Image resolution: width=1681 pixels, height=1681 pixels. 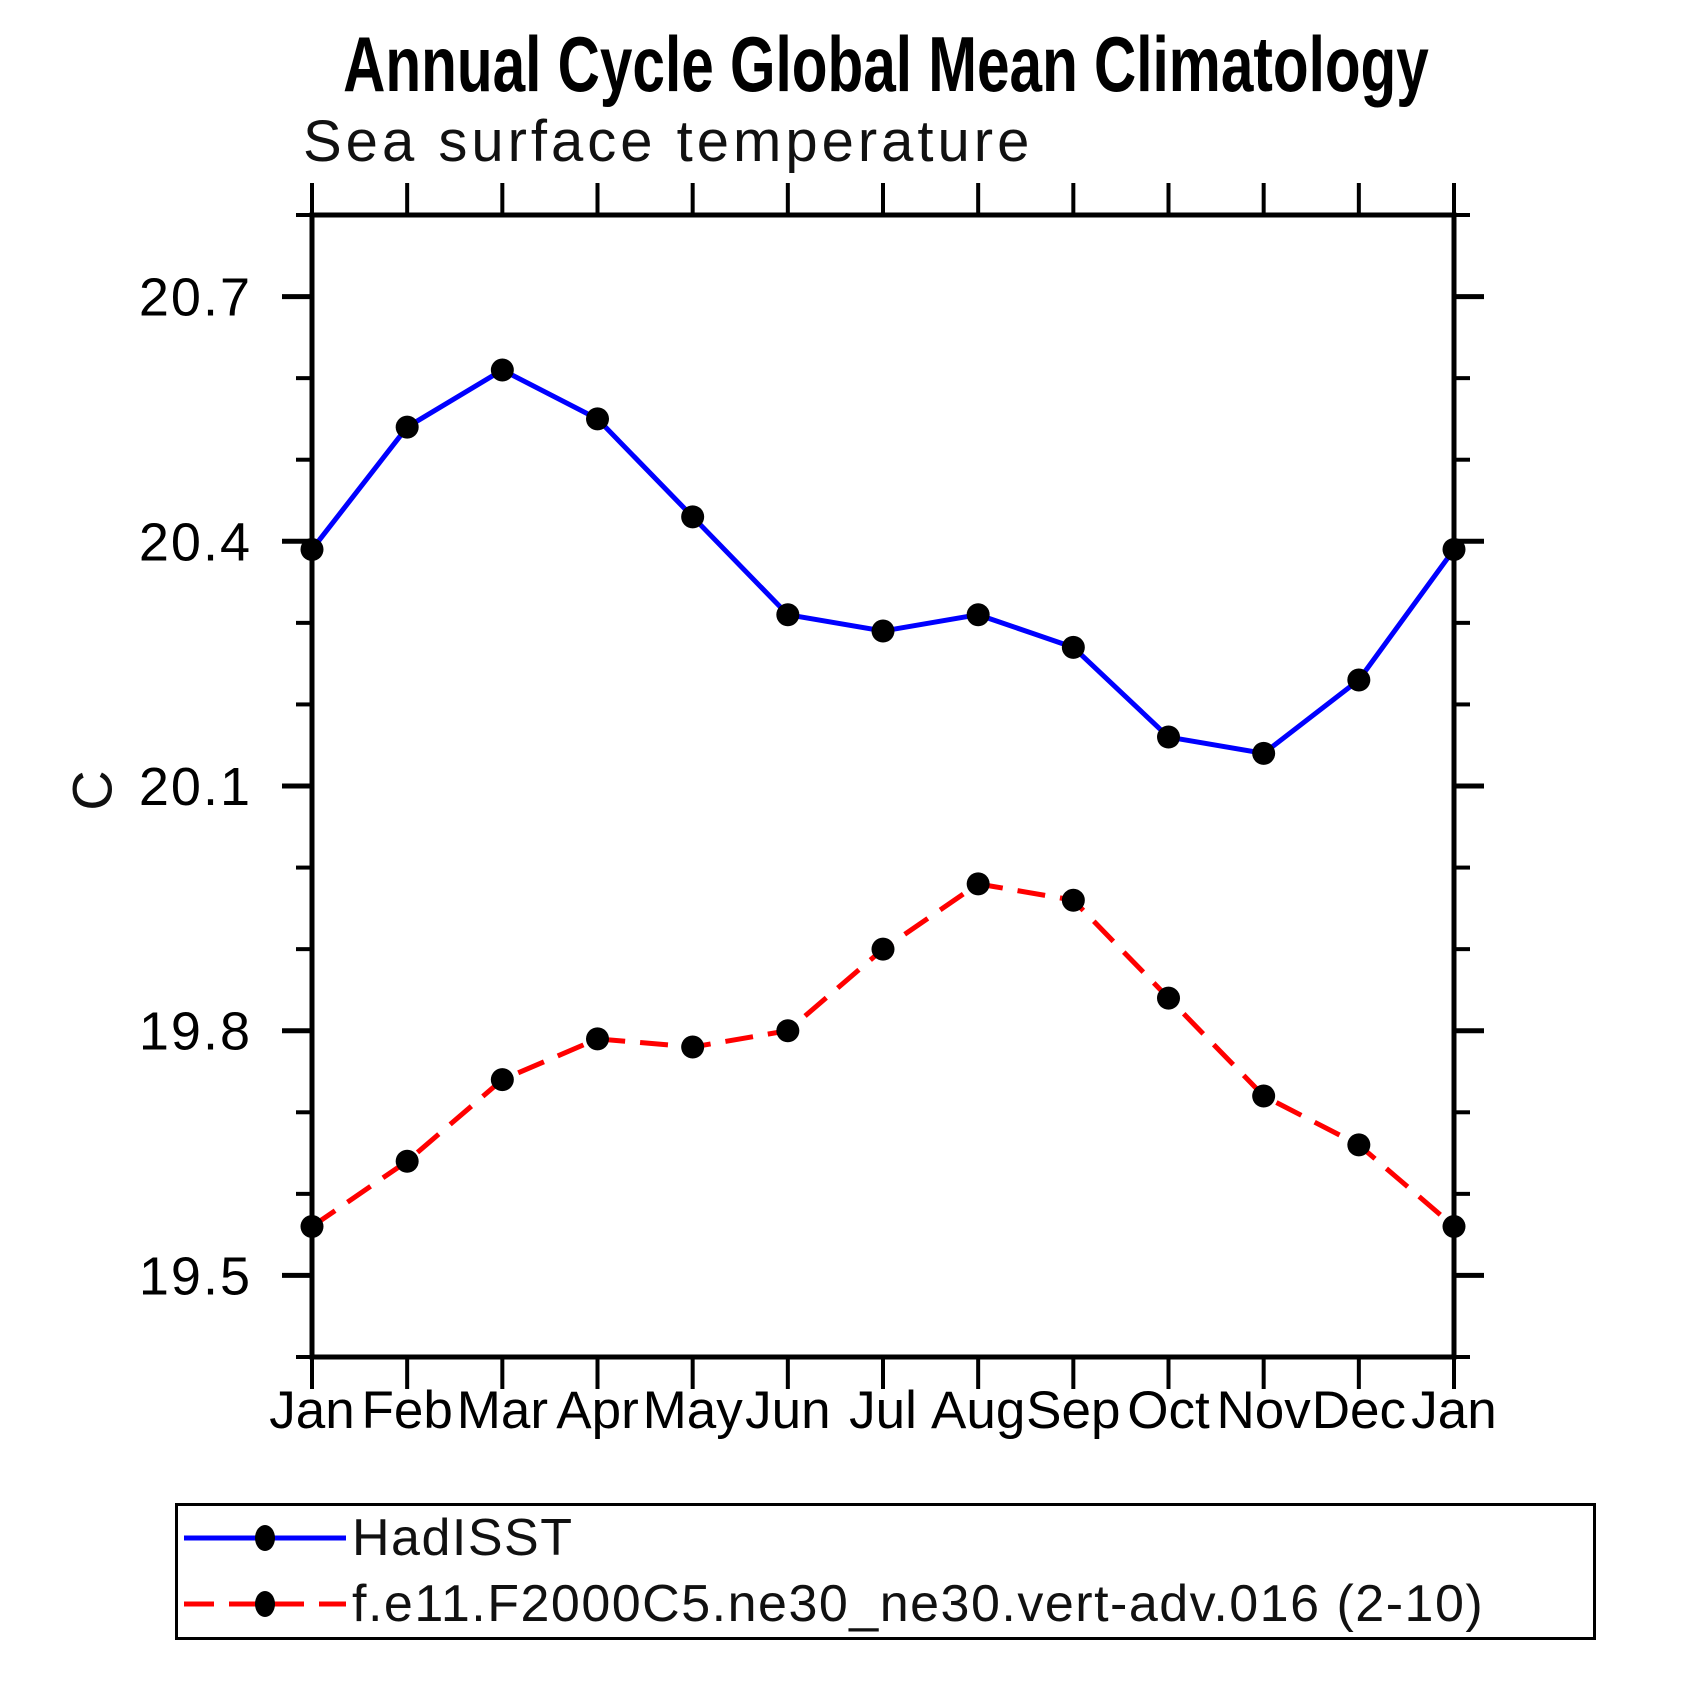 What do you see at coordinates (1264, 1410) in the screenshot?
I see `x-axis-tick-label: Nov` at bounding box center [1264, 1410].